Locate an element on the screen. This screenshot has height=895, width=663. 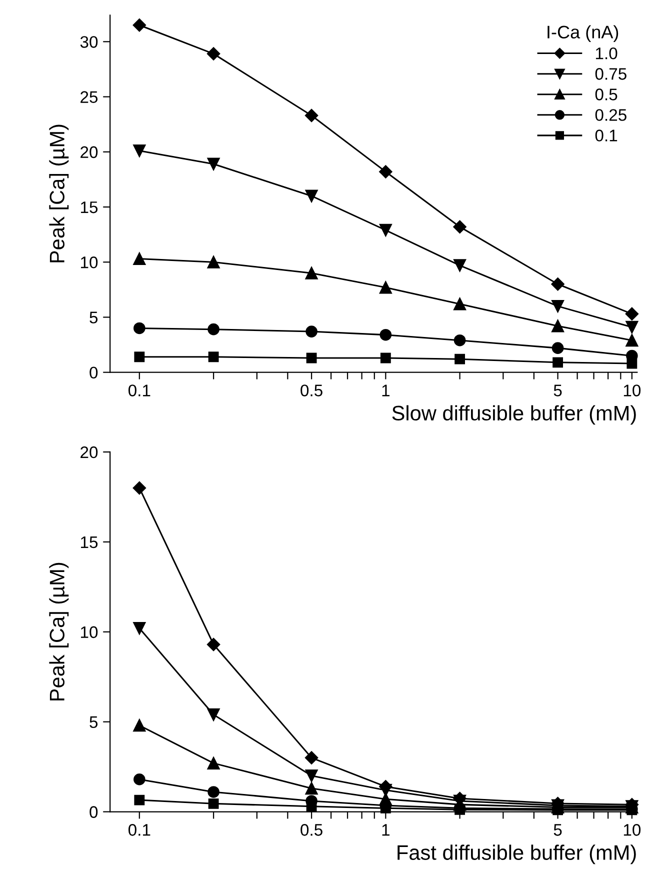
legend-label: 1.0 is located at coordinates (607, 53).